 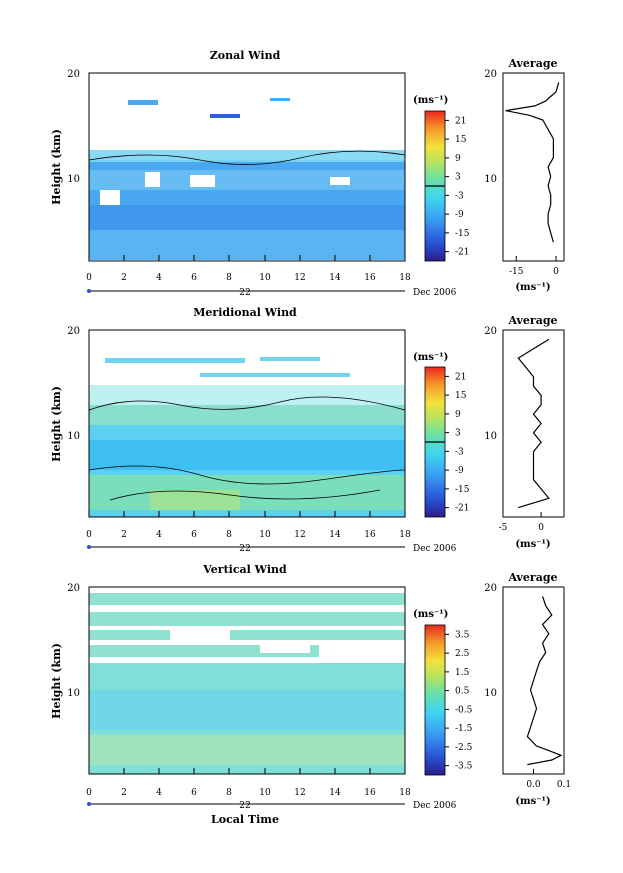 I want to click on vertical-average-ytick-20: 20, so click(x=490, y=588).